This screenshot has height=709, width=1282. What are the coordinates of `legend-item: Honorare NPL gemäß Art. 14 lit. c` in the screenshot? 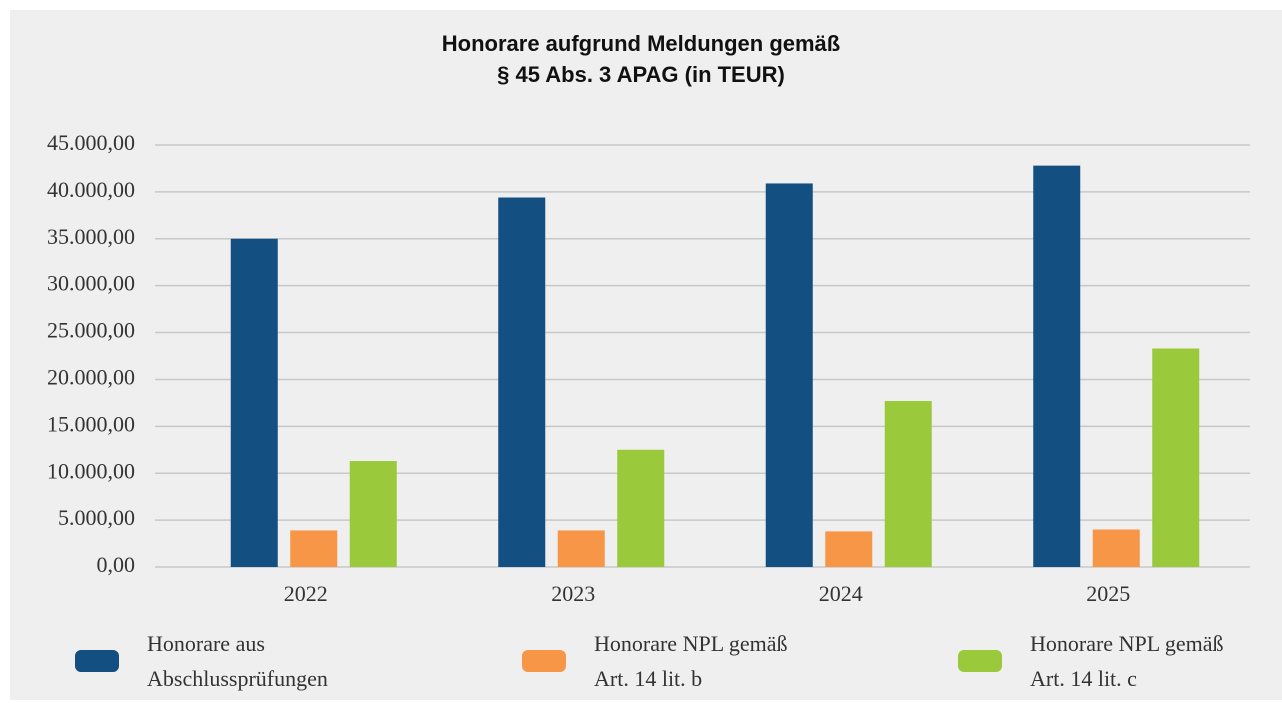 It's located at (1106, 661).